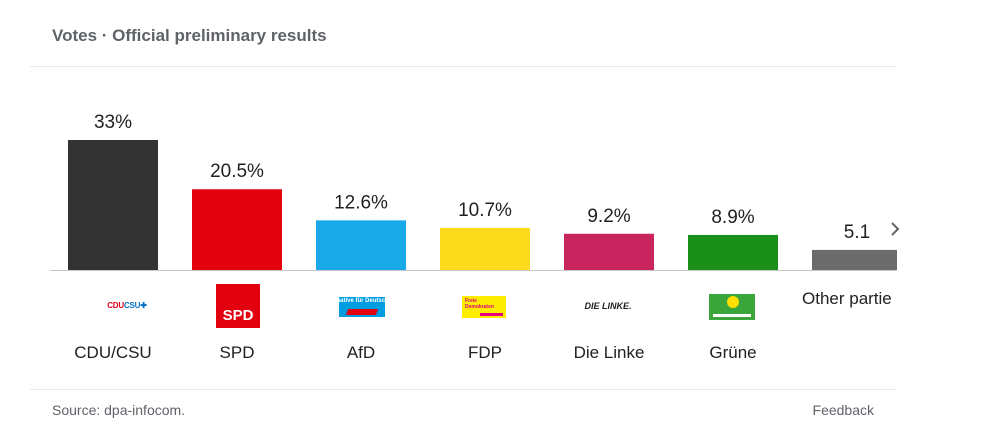  I want to click on bar-cdu-csu, so click(113, 205).